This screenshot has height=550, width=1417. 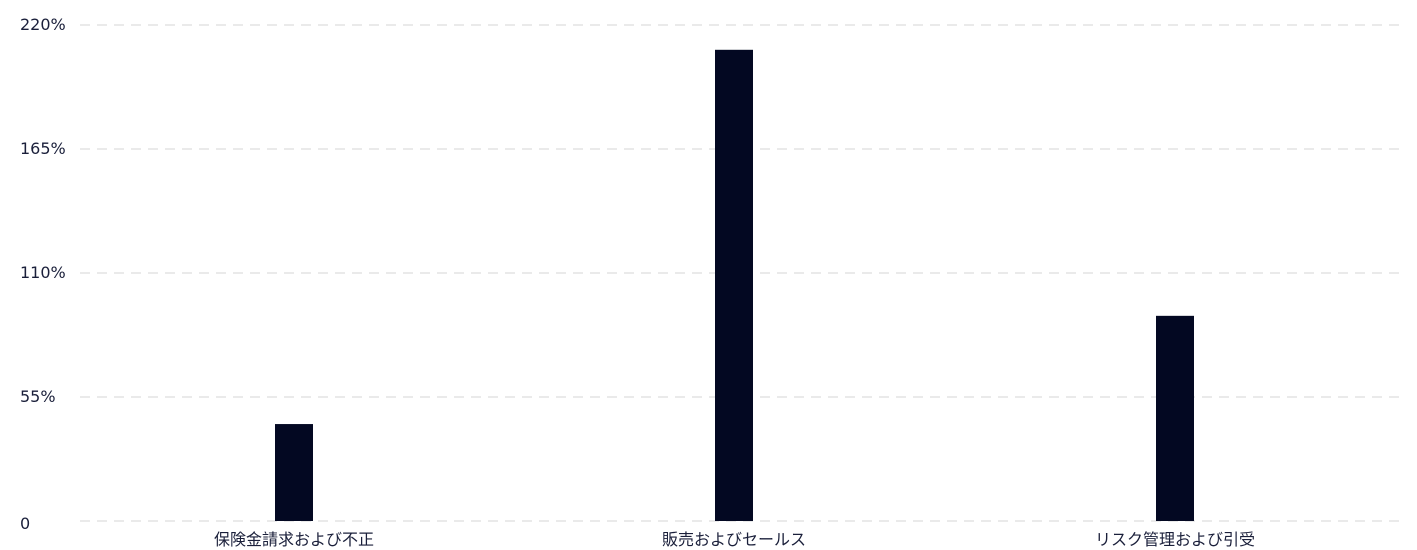 What do you see at coordinates (43, 24) in the screenshot?
I see `y-tick-label: 220%` at bounding box center [43, 24].